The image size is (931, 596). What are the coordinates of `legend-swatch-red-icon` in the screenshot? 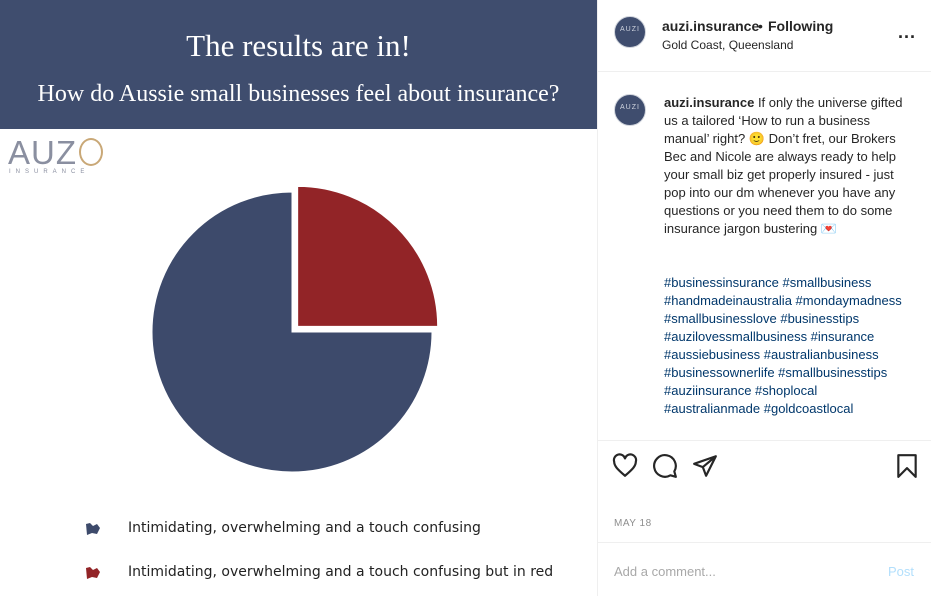 It's located at (93, 573).